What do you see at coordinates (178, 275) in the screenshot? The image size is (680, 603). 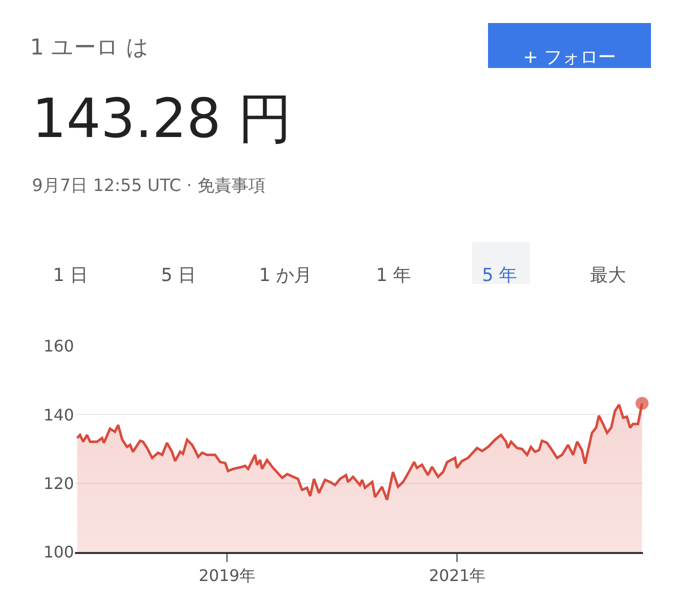 I see `text: 5 日` at bounding box center [178, 275].